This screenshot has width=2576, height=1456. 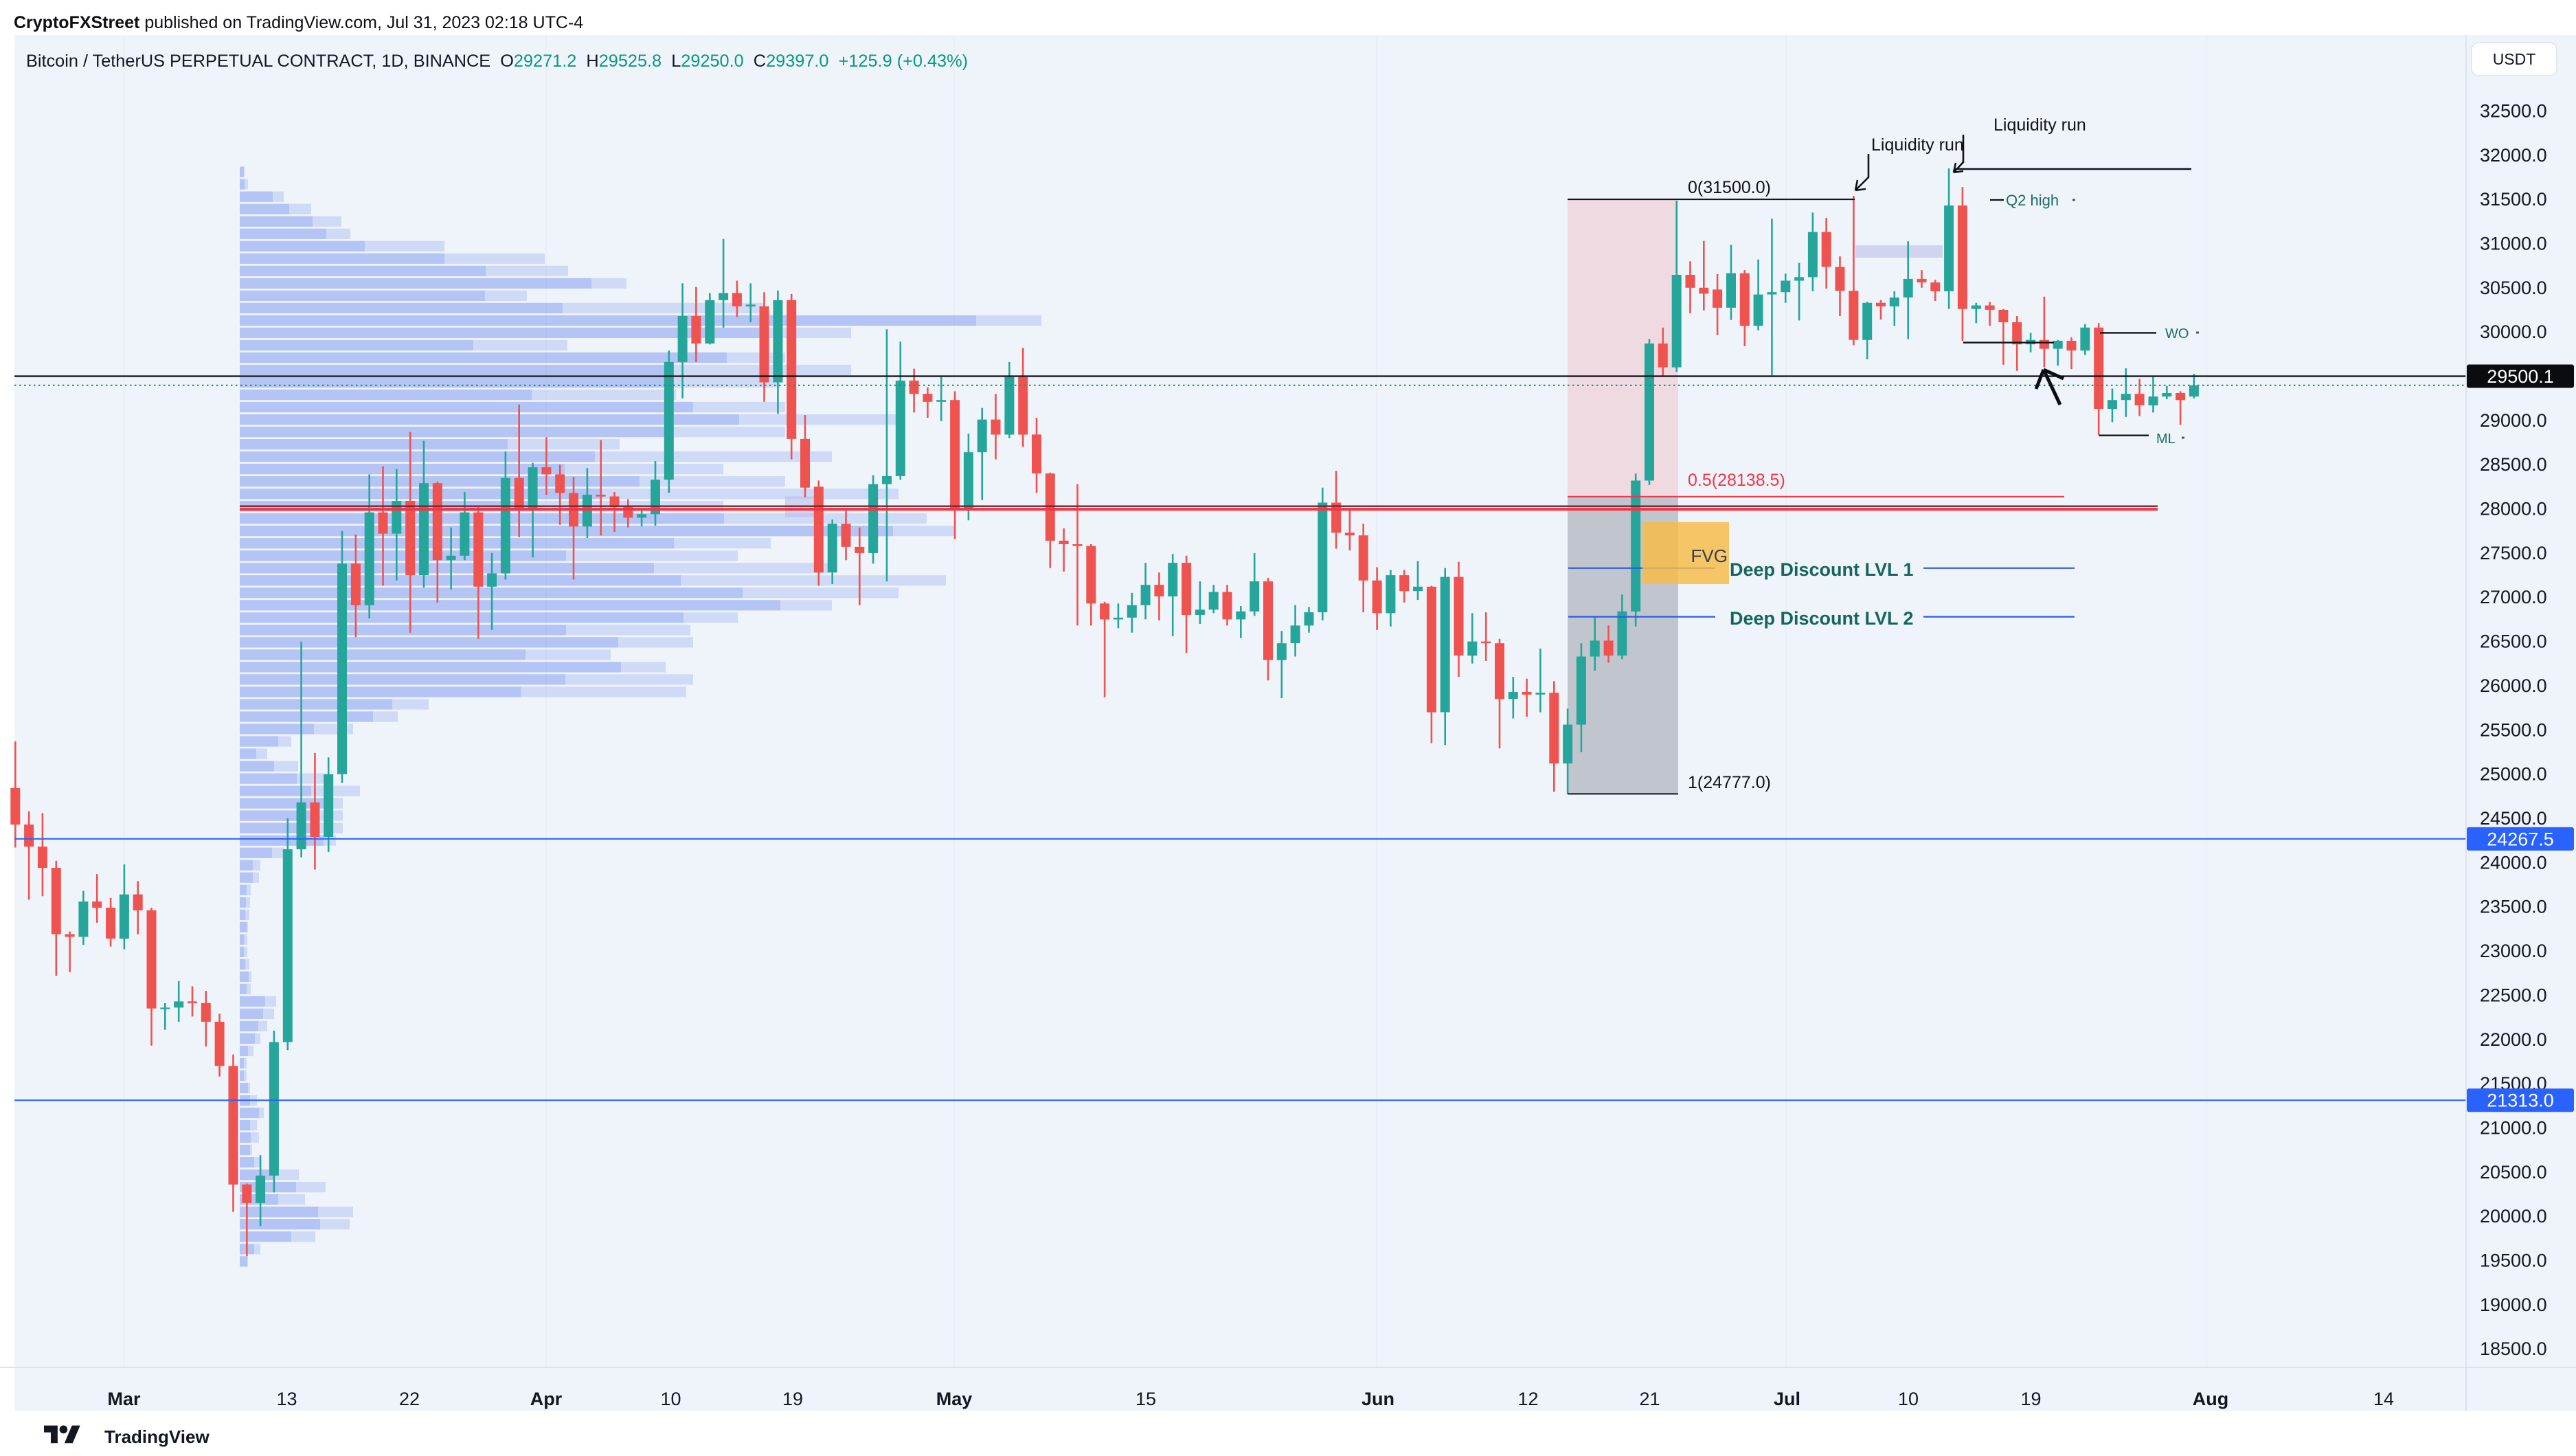 I want to click on svg-text: 24267.5, so click(x=2520, y=839).